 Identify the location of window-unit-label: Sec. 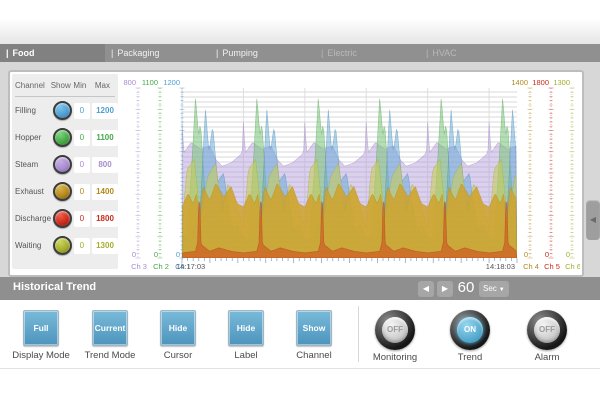
(490, 288).